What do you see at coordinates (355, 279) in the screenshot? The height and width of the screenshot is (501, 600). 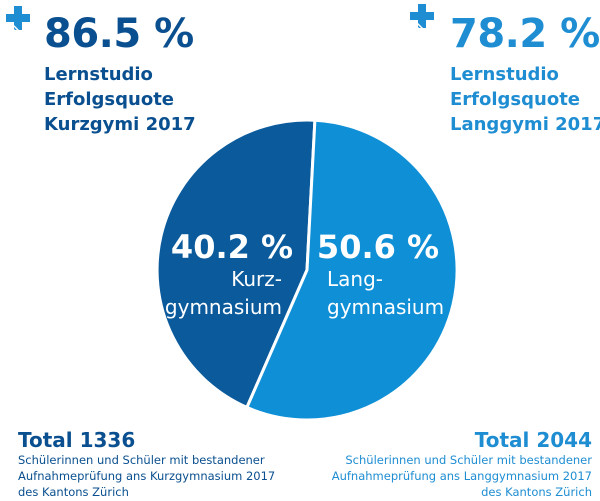 I see `lang-category-label-line1: Lang-` at bounding box center [355, 279].